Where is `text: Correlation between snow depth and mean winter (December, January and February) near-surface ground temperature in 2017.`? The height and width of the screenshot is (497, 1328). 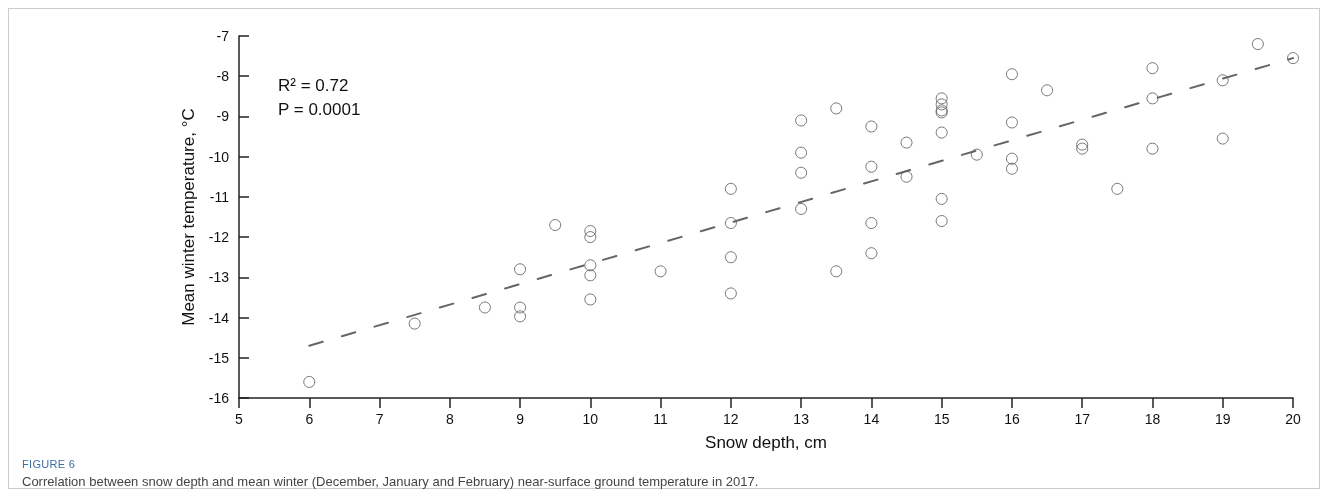
text: Correlation between snow depth and mean winter (December, January and February) near-surface ground temperature in 2017. is located at coordinates (390, 481).